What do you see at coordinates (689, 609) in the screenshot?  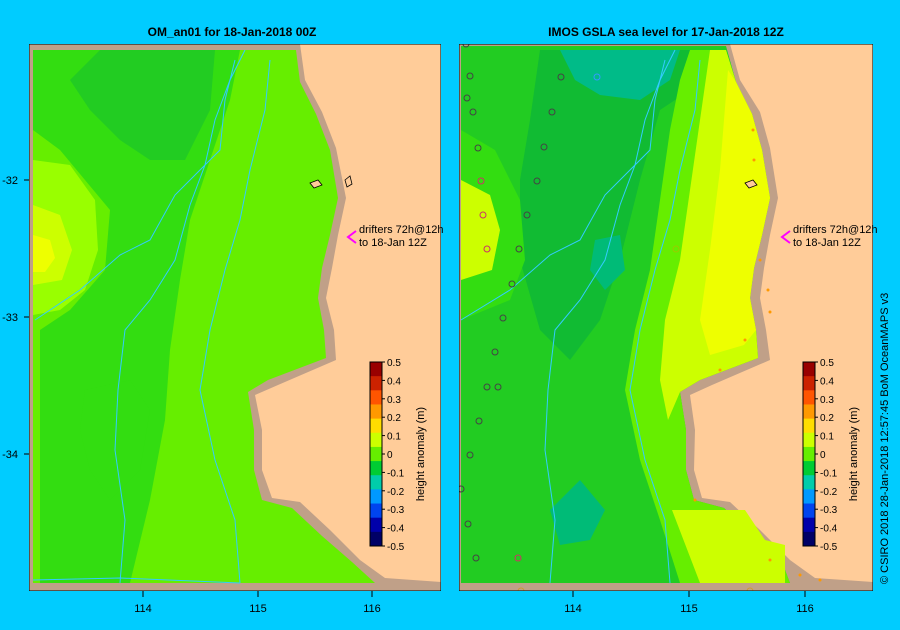 I see `lon-tick-label: 115` at bounding box center [689, 609].